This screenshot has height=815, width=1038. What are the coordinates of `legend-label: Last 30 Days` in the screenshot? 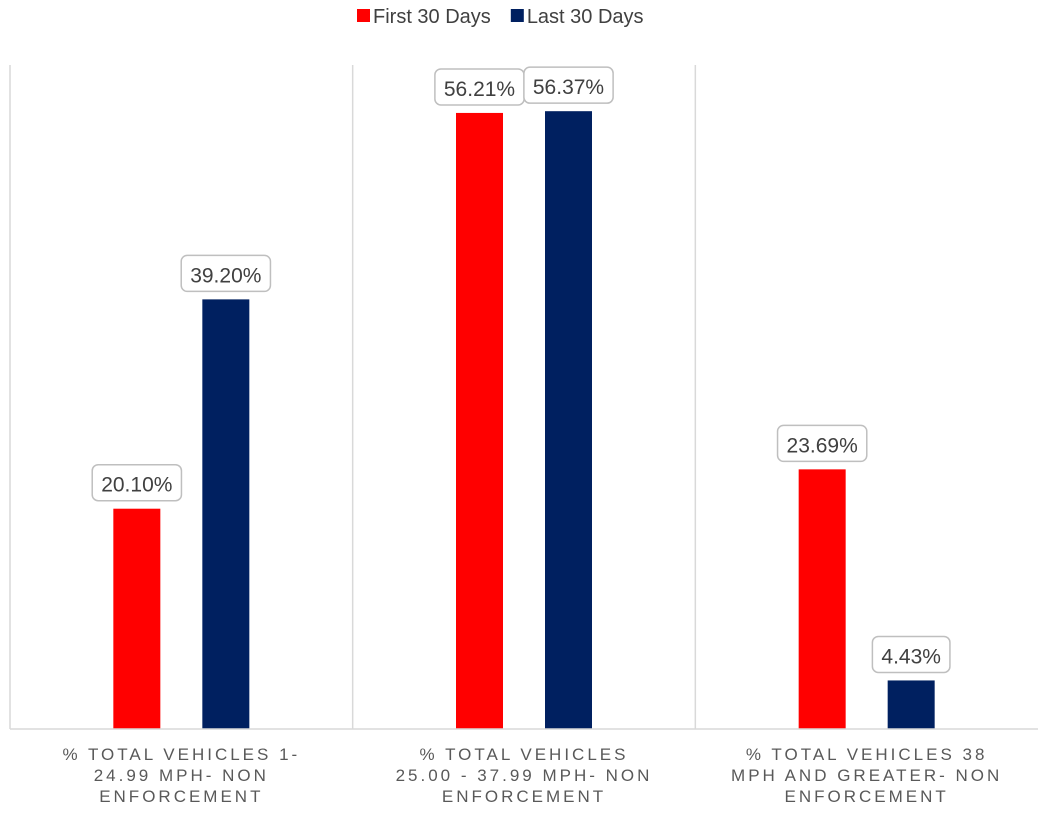 It's located at (585, 17).